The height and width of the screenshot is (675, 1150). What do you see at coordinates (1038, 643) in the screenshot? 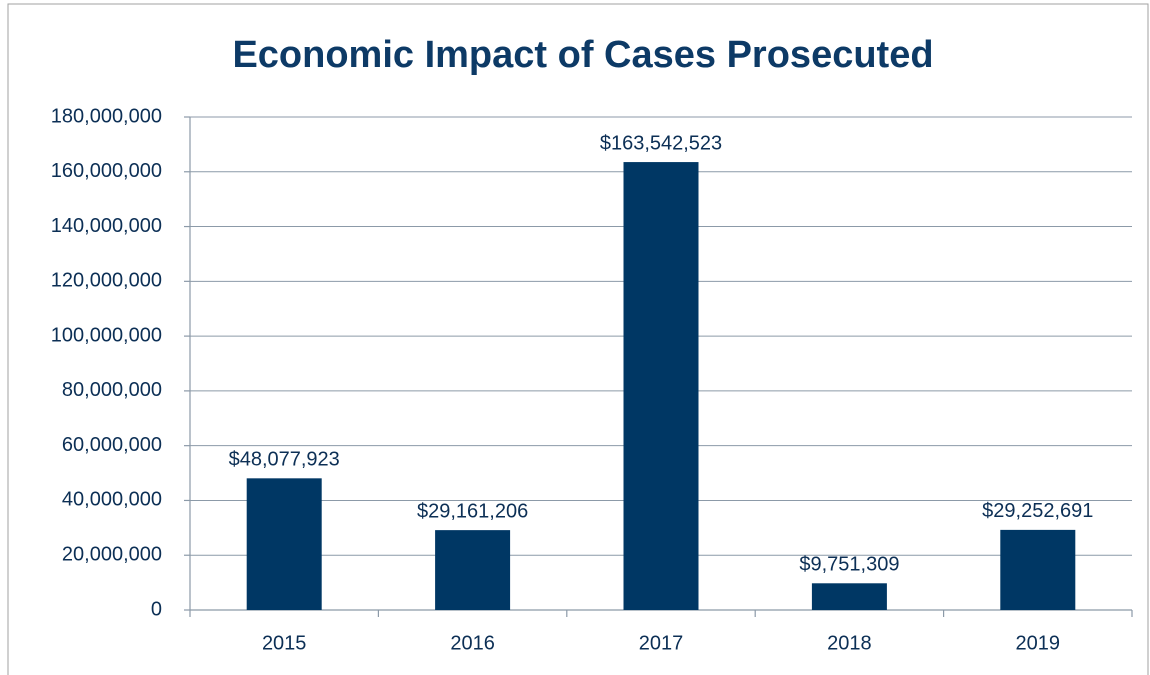
I see `x-tick-label: 2019` at bounding box center [1038, 643].